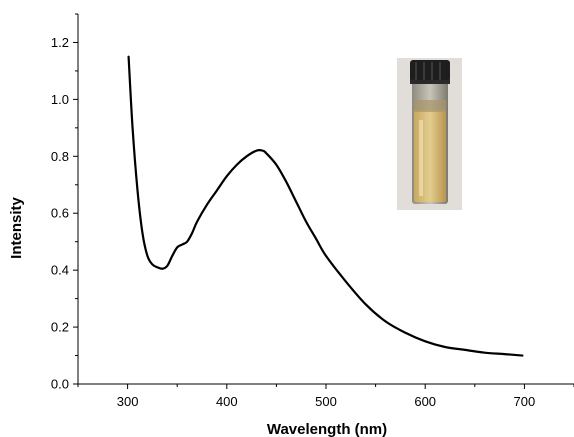 The width and height of the screenshot is (574, 437). What do you see at coordinates (525, 401) in the screenshot?
I see `x-tick-label: 700` at bounding box center [525, 401].